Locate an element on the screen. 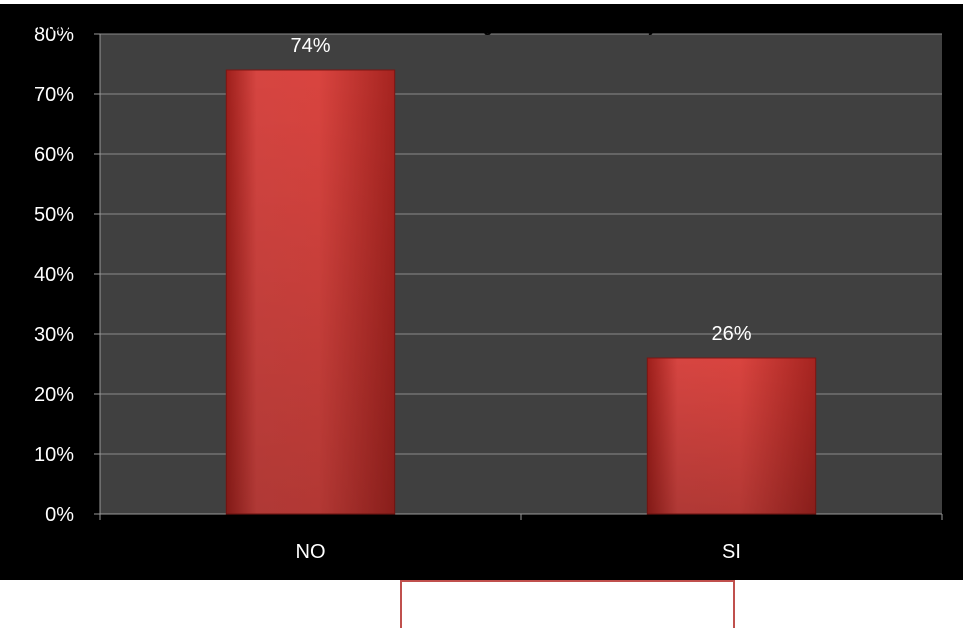  footnote-juntas: *Juntas de Acciones Comunales is located at coordinates (142, 25).